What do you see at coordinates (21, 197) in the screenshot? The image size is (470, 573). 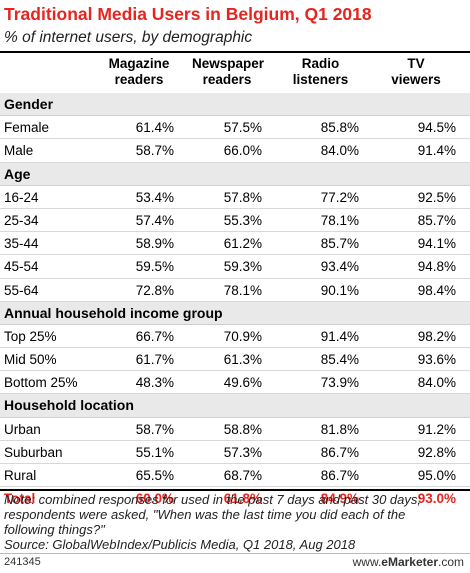 I see `row-label: 16-24` at bounding box center [21, 197].